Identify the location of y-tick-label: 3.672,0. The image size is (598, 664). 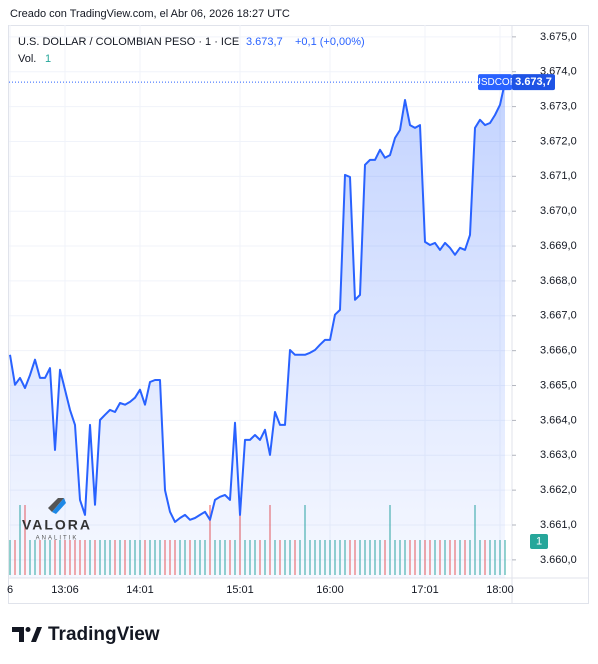
(558, 141).